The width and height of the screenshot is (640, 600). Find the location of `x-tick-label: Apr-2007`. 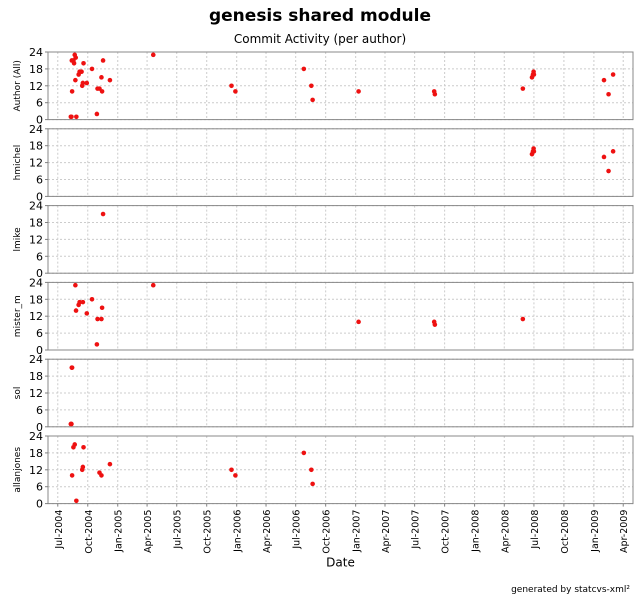

x-tick-label: Apr-2007 is located at coordinates (386, 531).